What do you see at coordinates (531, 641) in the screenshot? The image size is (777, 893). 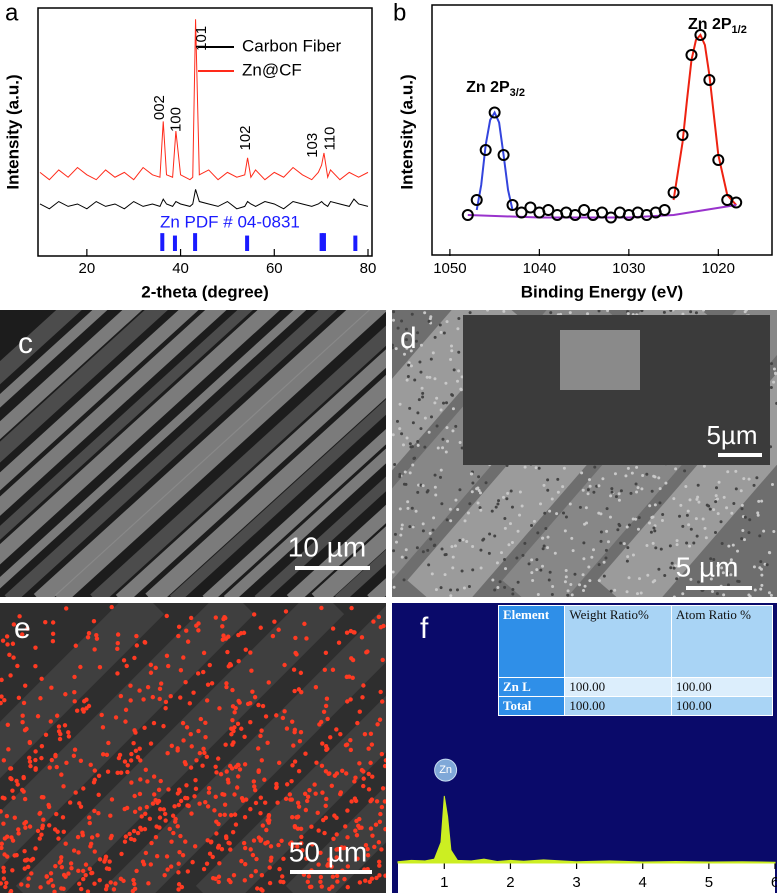 I see `th: Element` at bounding box center [531, 641].